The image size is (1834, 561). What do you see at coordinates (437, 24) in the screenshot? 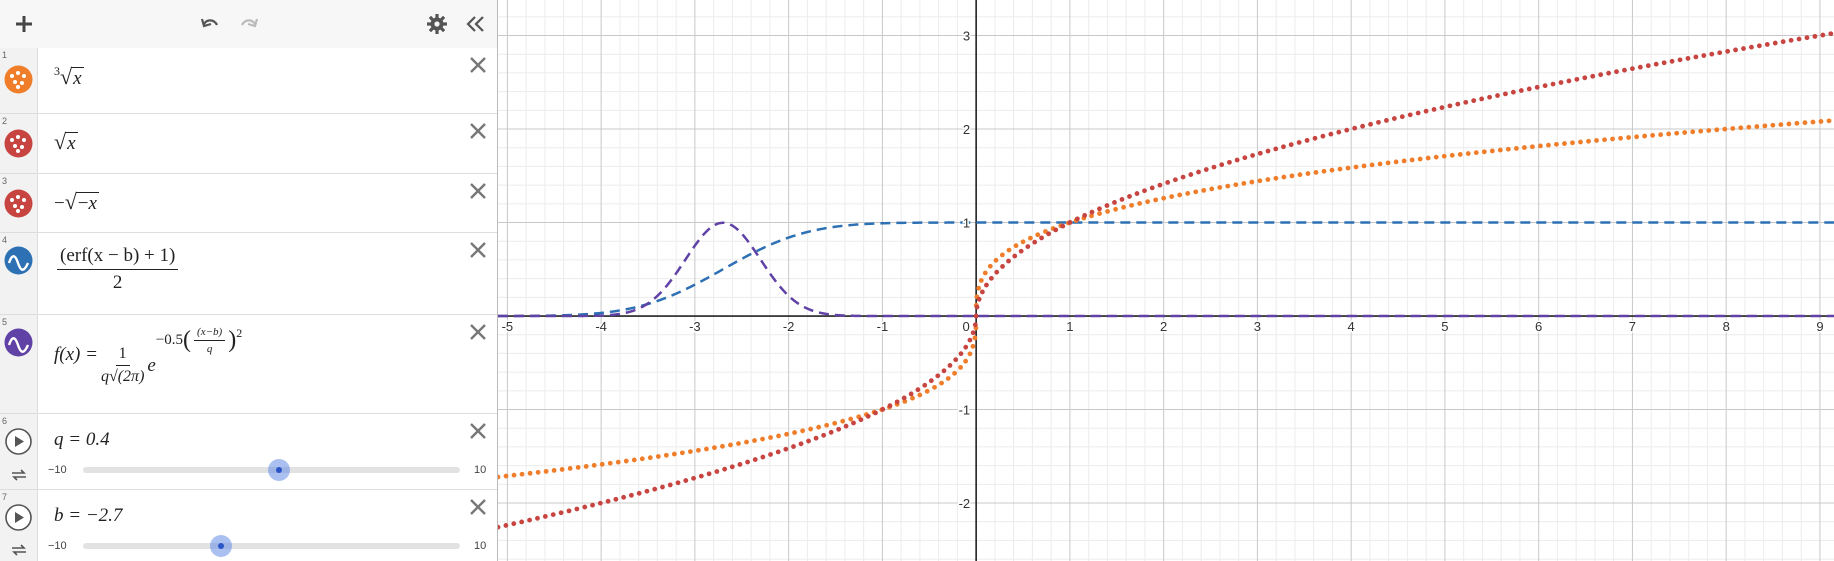
I see `gear-icon` at bounding box center [437, 24].